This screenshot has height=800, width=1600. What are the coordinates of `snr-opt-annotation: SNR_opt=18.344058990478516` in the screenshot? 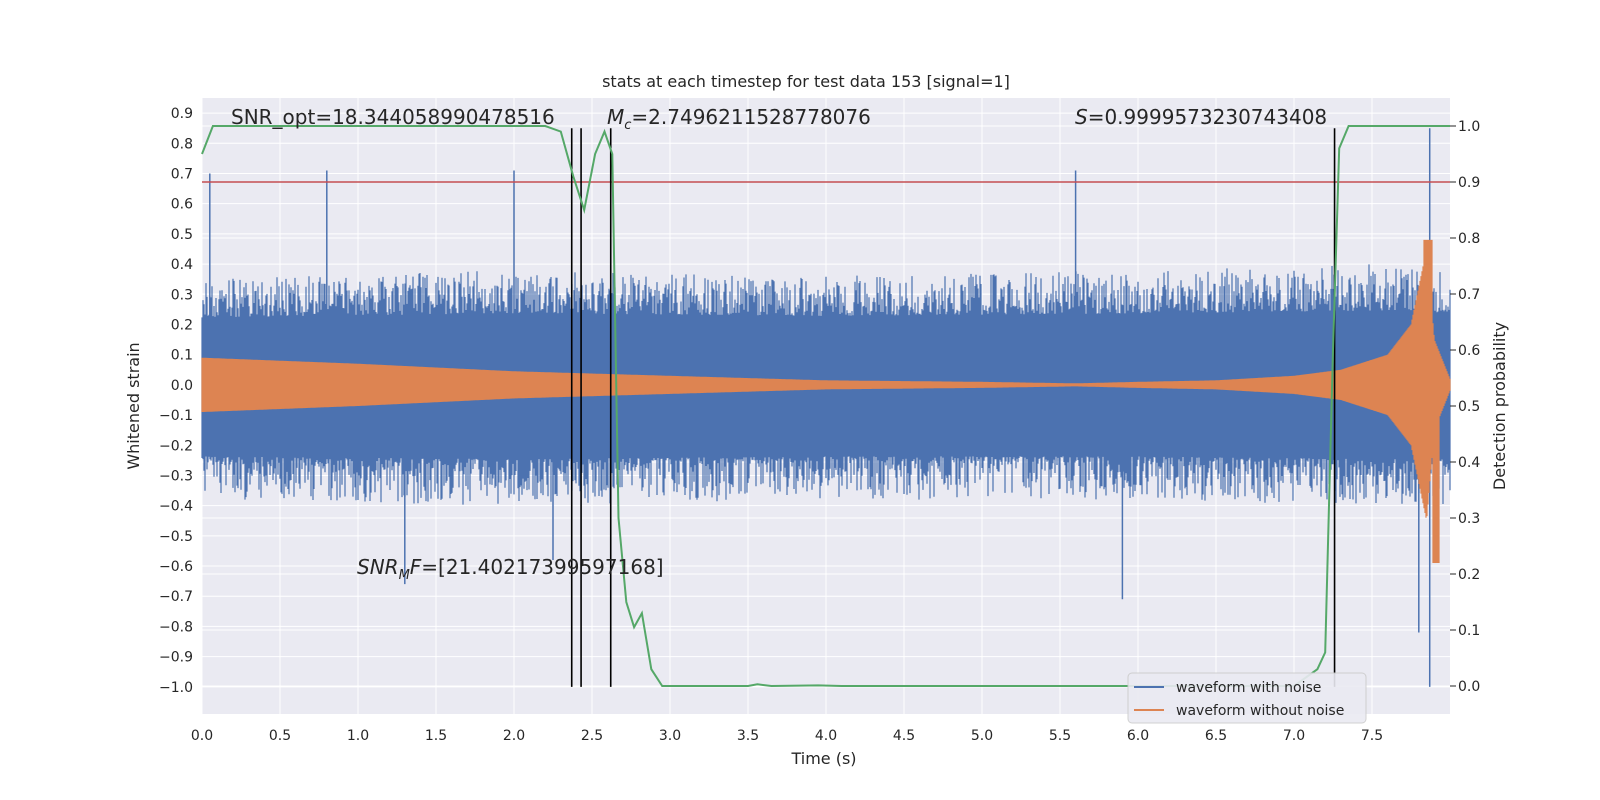 It's located at (393, 117).